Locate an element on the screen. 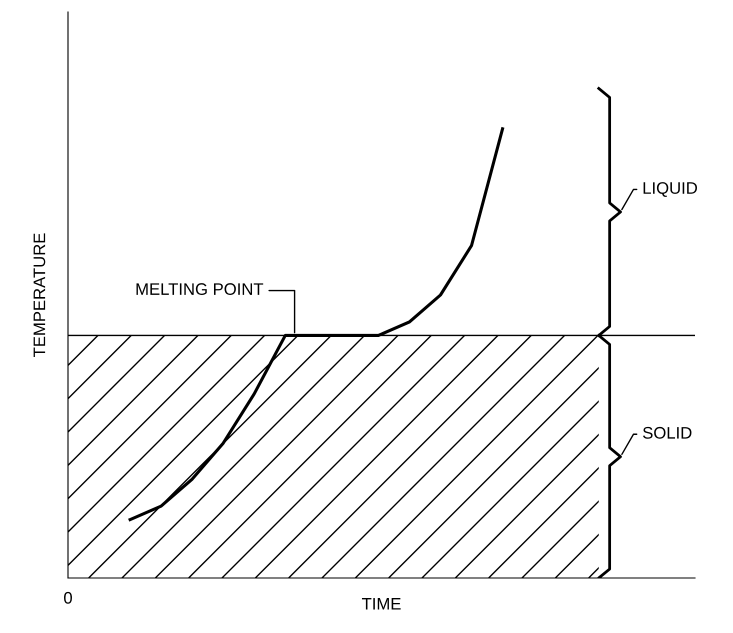 The height and width of the screenshot is (633, 733). ref-line-label: MELTING POINT is located at coordinates (200, 289).